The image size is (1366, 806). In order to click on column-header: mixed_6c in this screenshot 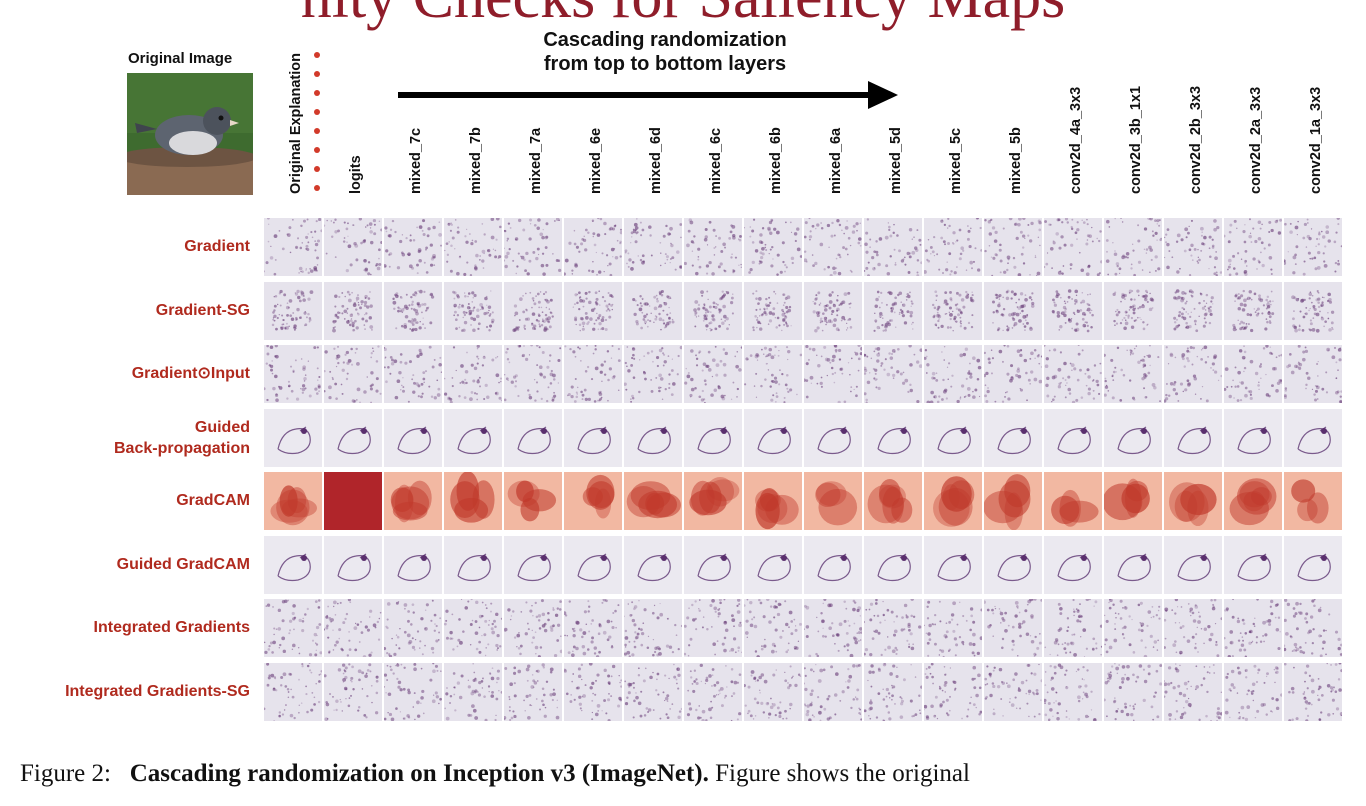, I will do `click(716, 160)`.